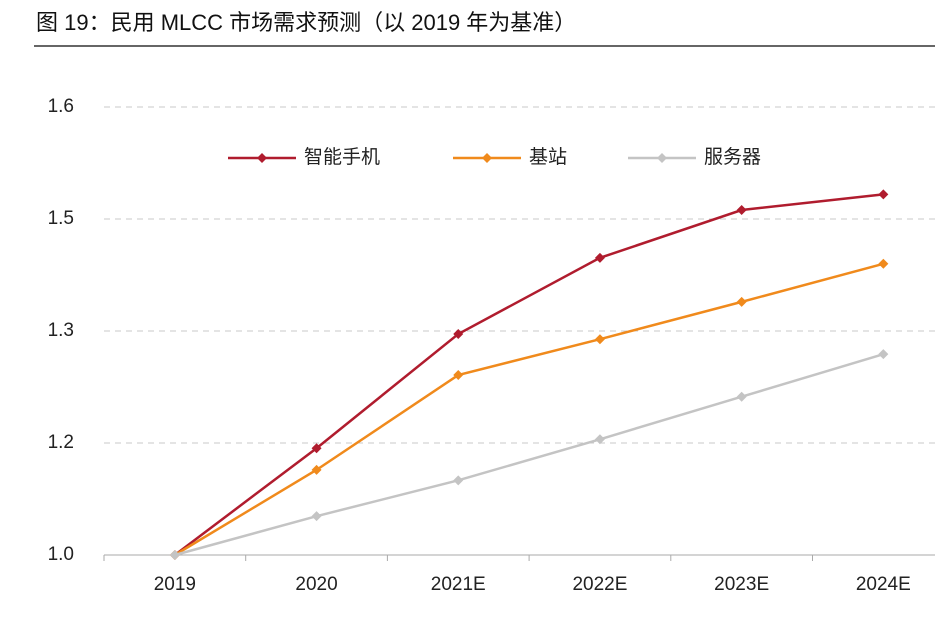 The height and width of the screenshot is (620, 937). I want to click on legend-label: 智能手机, so click(342, 157).